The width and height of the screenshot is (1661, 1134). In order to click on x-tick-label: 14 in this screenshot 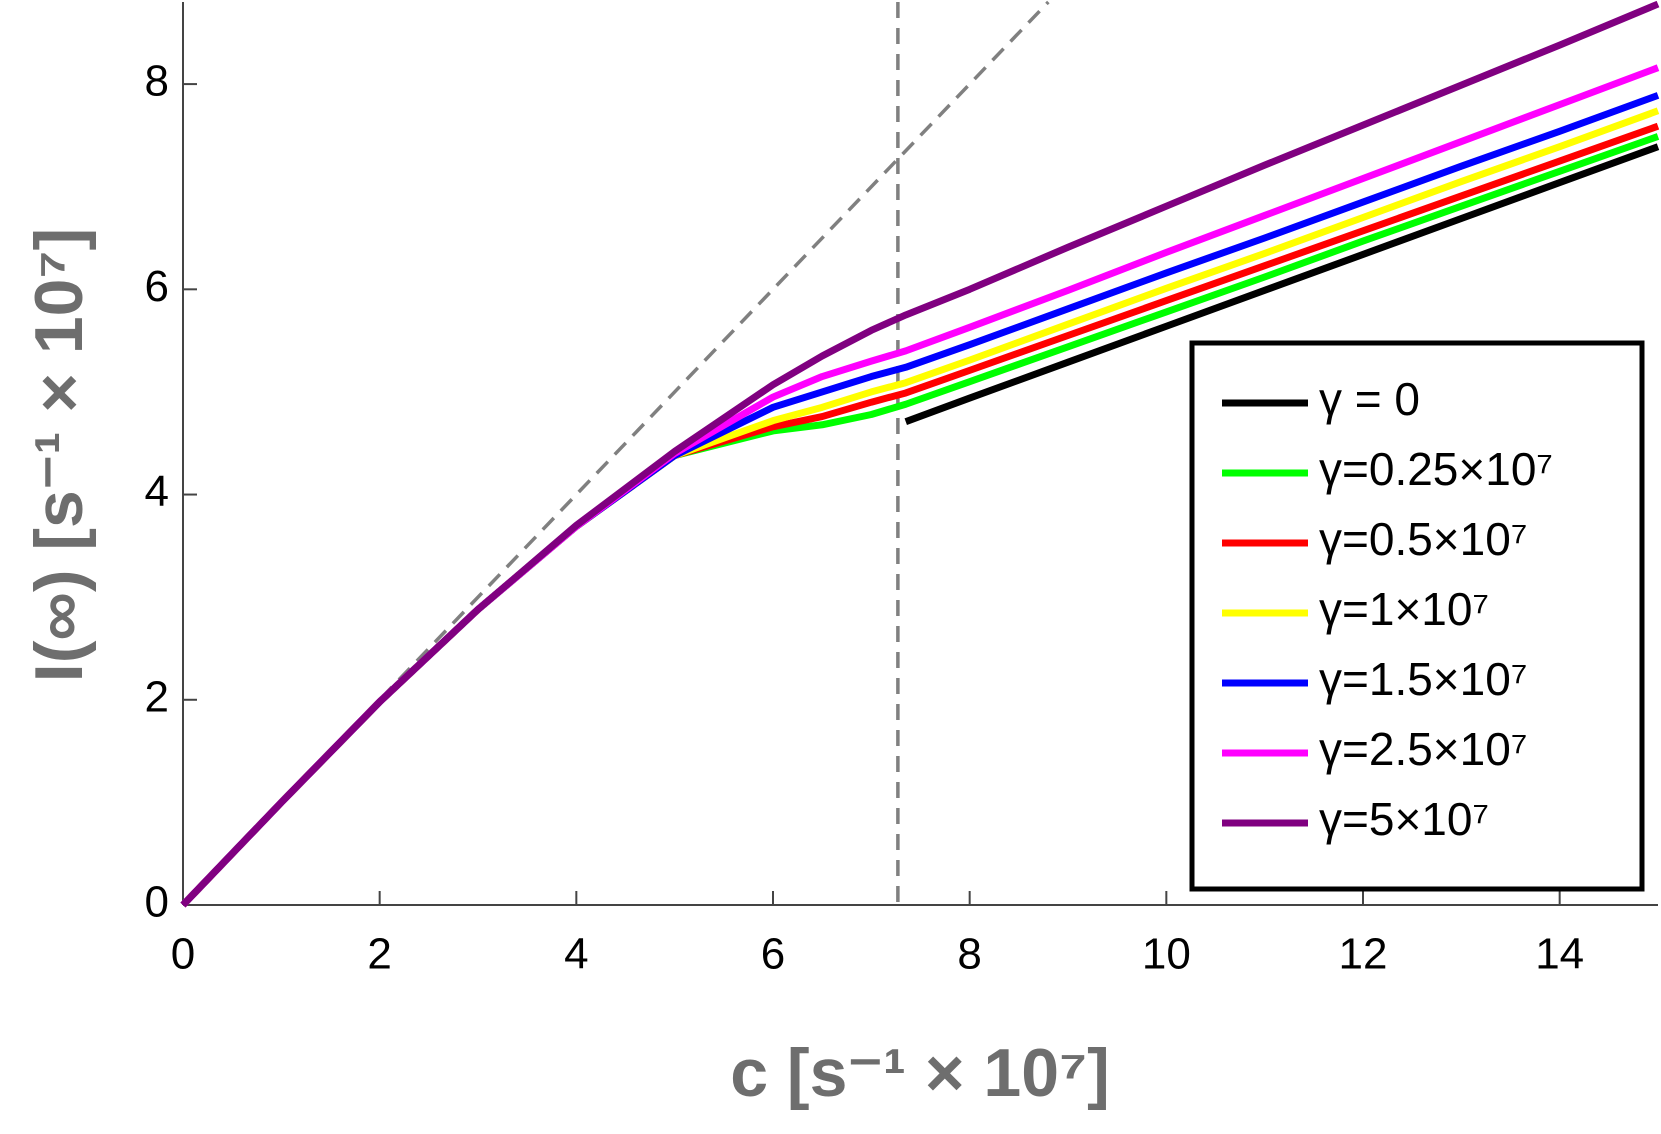, I will do `click(1559, 954)`.